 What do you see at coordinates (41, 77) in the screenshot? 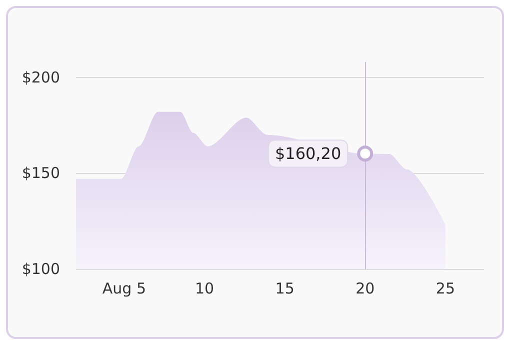
I see `y-tick-label: $200` at bounding box center [41, 77].